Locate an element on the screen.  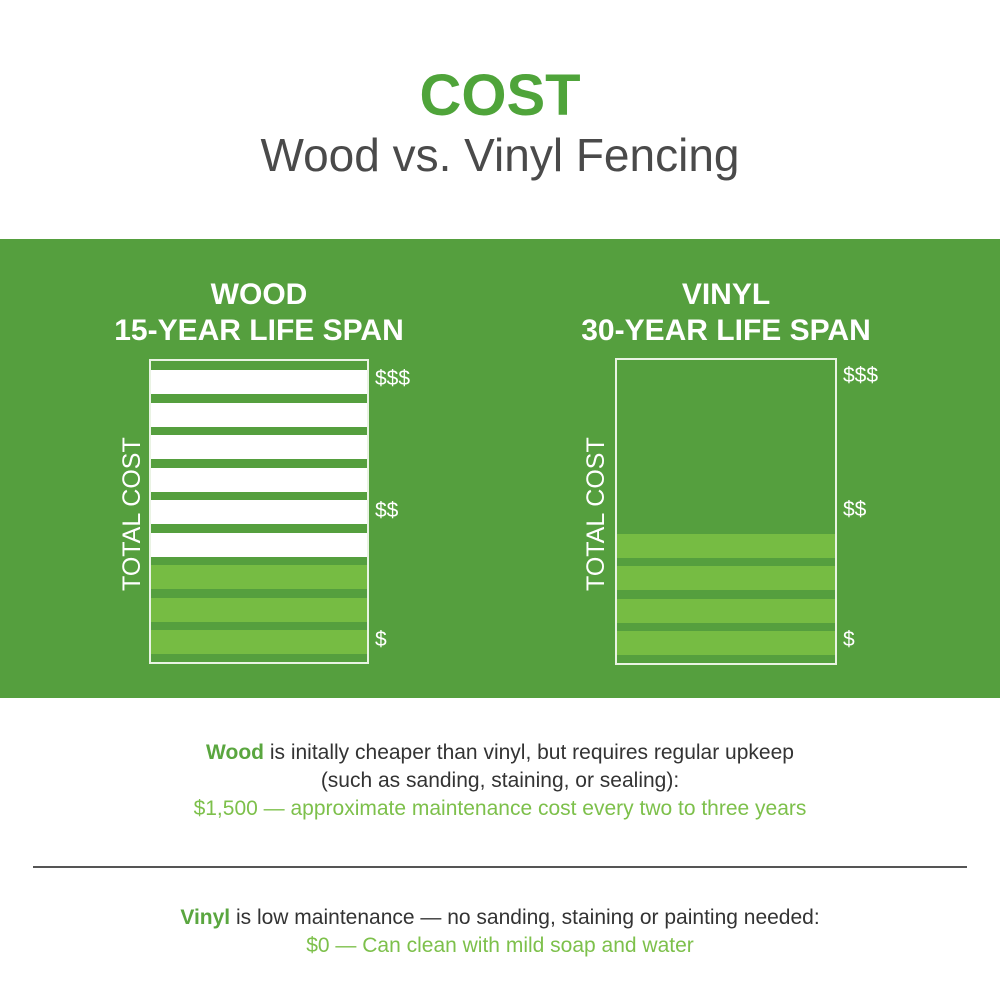
vinyl-note-bold: Vinyl is located at coordinates (205, 917).